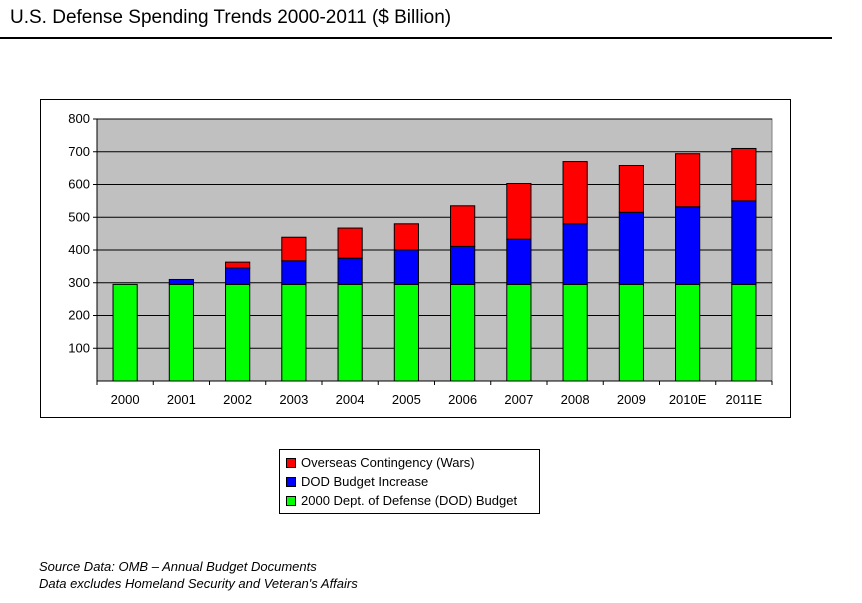 This screenshot has height=603, width=862. Describe the element at coordinates (291, 481) in the screenshot. I see `legend-swatch-increase` at that location.